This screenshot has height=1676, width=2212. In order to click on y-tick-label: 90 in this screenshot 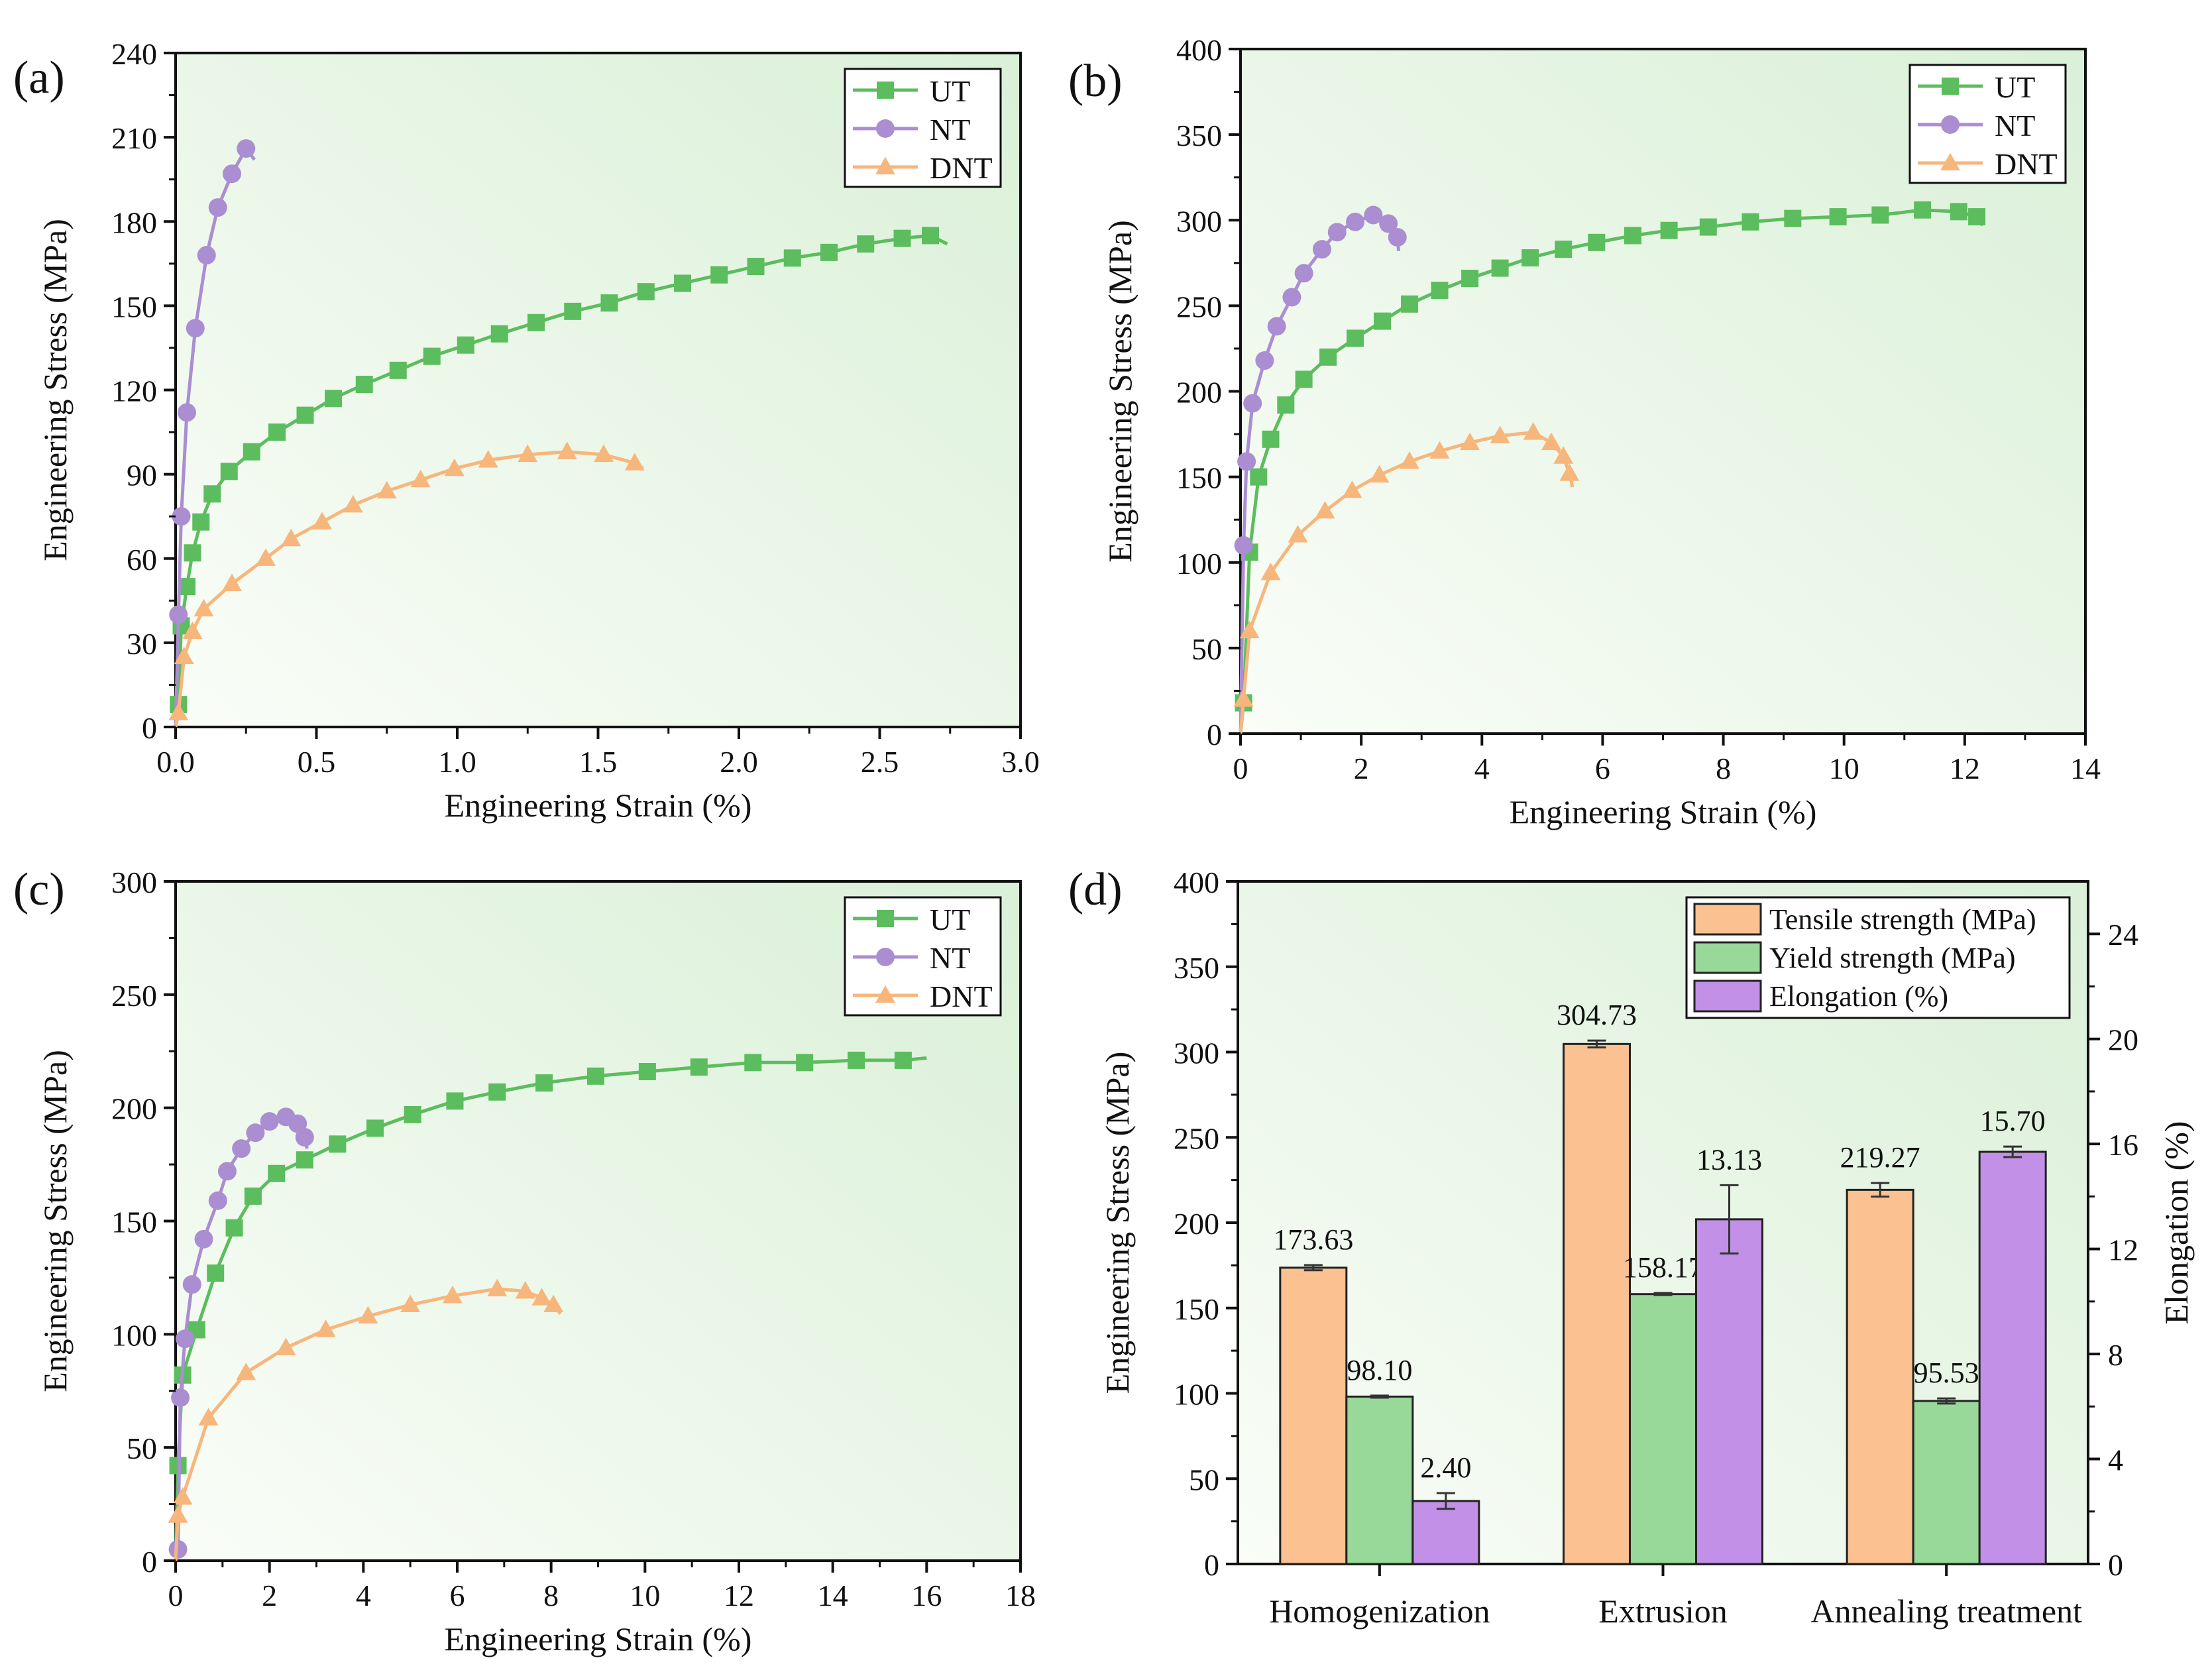, I will do `click(142, 476)`.